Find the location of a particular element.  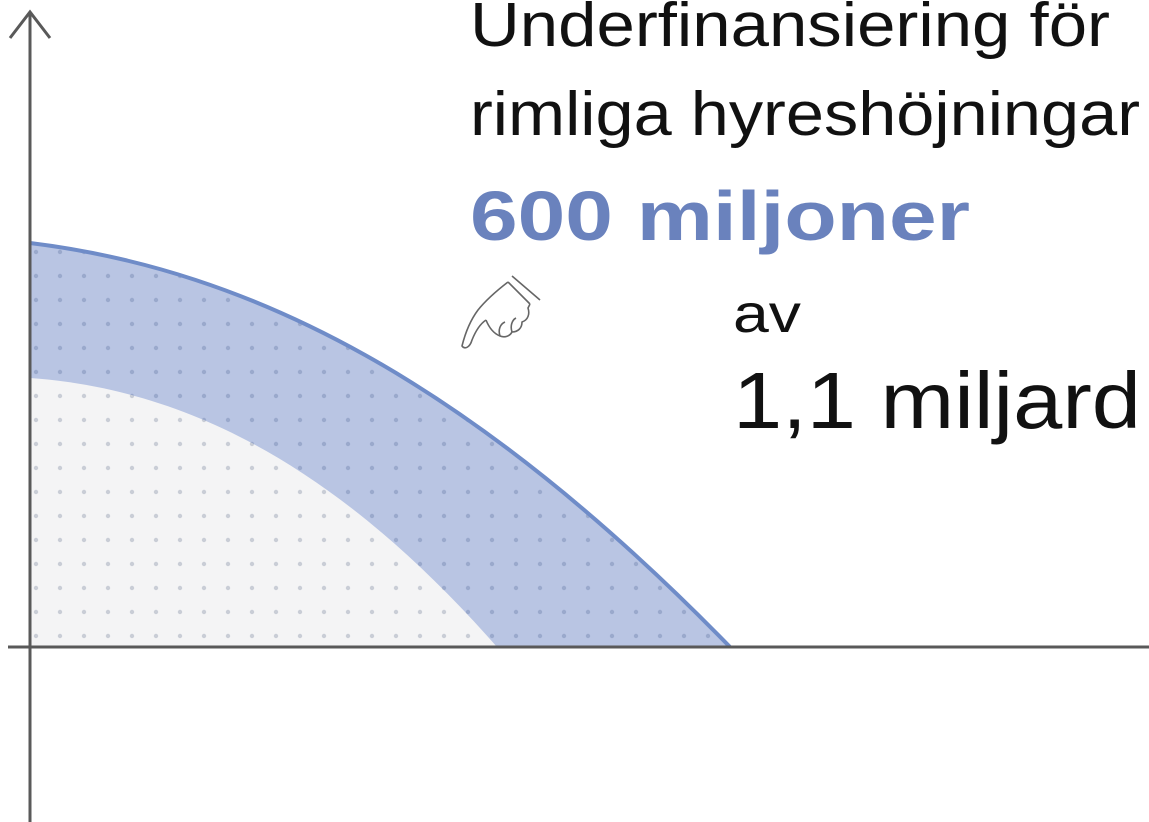

inner-area-dots is located at coordinates (263, 512).